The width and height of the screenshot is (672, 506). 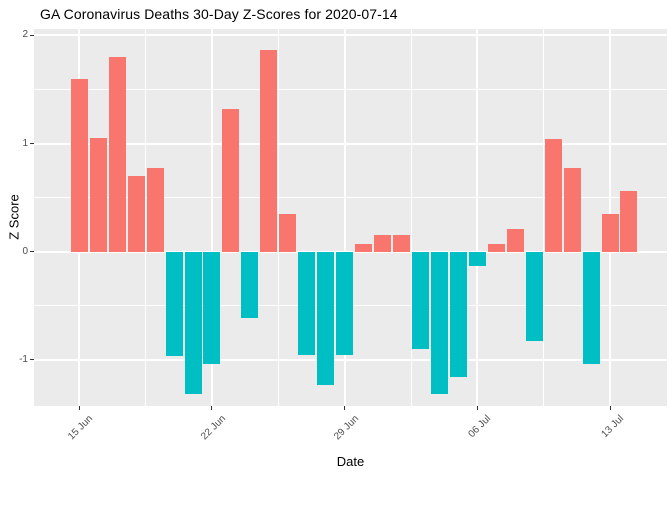 I want to click on y-tick-label: 2, so click(x=25, y=35).